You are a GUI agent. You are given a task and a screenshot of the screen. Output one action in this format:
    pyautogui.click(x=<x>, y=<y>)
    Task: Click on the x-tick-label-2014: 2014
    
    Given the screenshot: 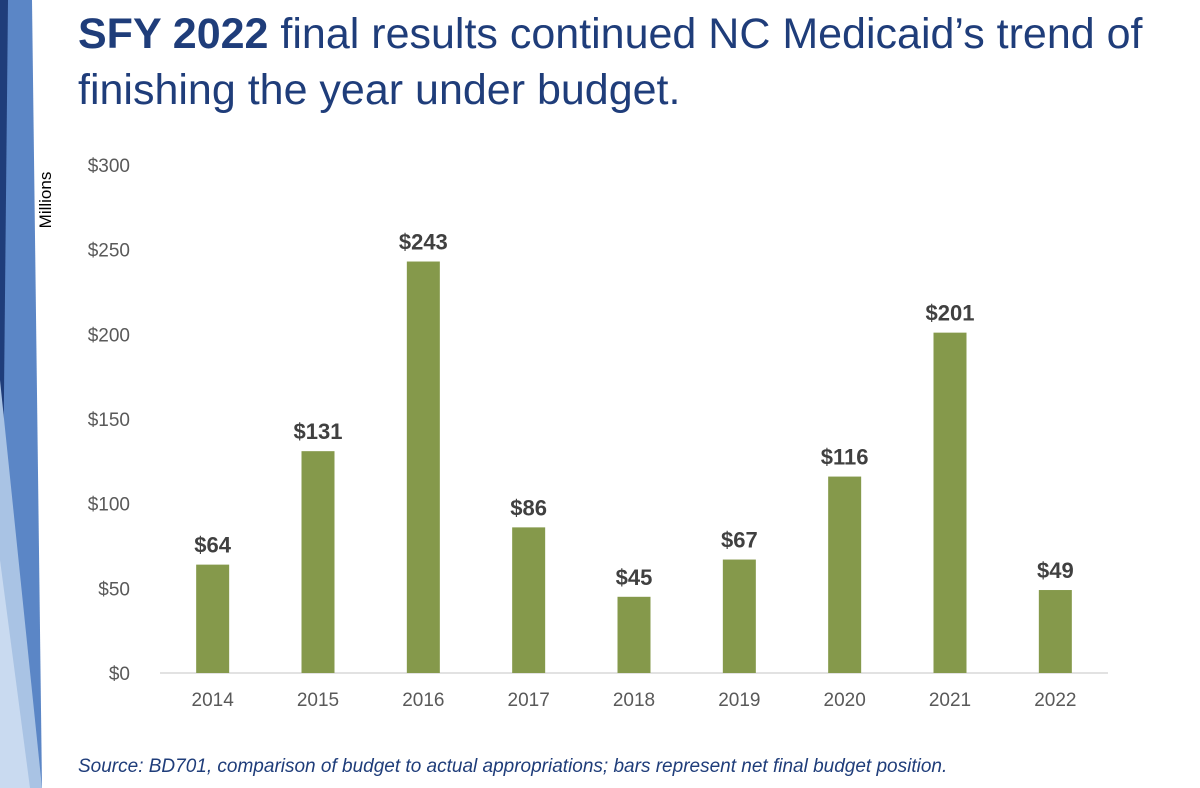 What is the action you would take?
    pyautogui.click(x=213, y=700)
    